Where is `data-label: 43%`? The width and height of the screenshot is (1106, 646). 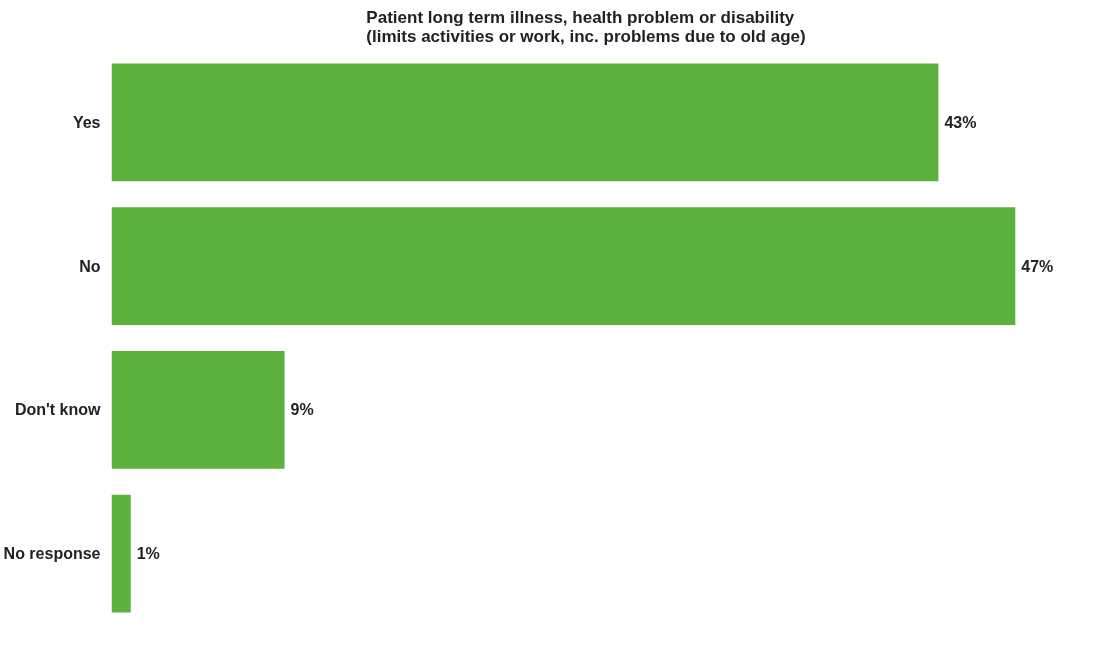
data-label: 43% is located at coordinates (960, 122).